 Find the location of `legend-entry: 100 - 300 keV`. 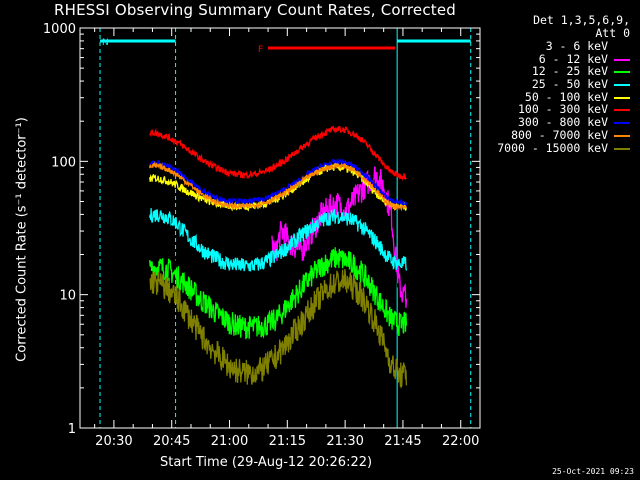

legend-entry: 100 - 300 keV is located at coordinates (560, 109).